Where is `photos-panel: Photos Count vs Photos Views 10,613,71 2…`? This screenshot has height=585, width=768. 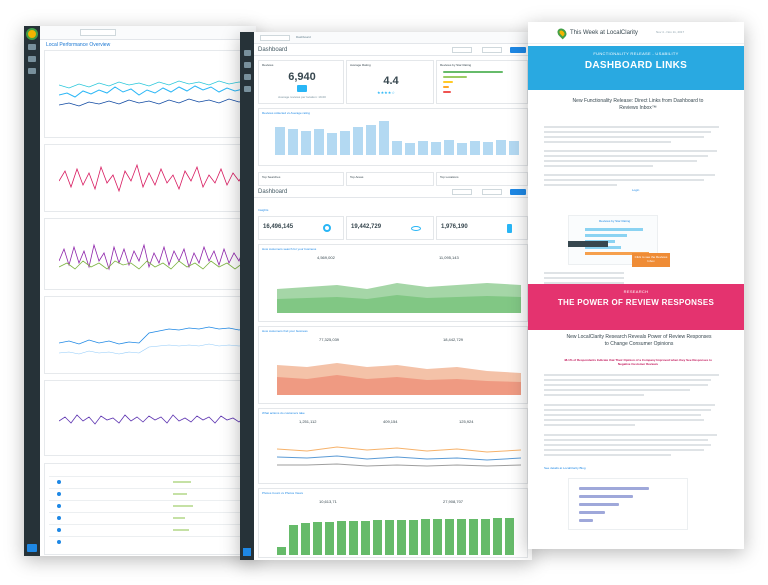
photos-panel: Photos Count vs Photos Views 10,613,71 2… is located at coordinates (393, 523).